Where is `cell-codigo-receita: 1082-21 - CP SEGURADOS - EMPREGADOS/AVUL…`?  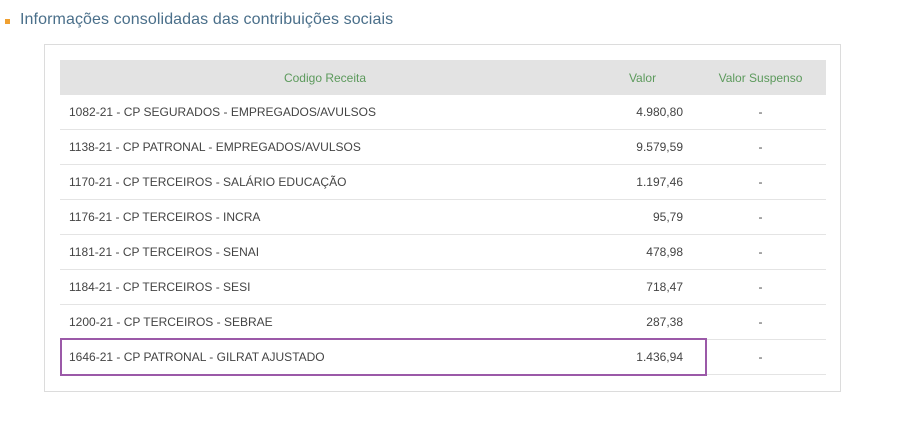
cell-codigo-receita: 1082-21 - CP SEGURADOS - EMPREGADOS/AVUL… is located at coordinates (325, 112).